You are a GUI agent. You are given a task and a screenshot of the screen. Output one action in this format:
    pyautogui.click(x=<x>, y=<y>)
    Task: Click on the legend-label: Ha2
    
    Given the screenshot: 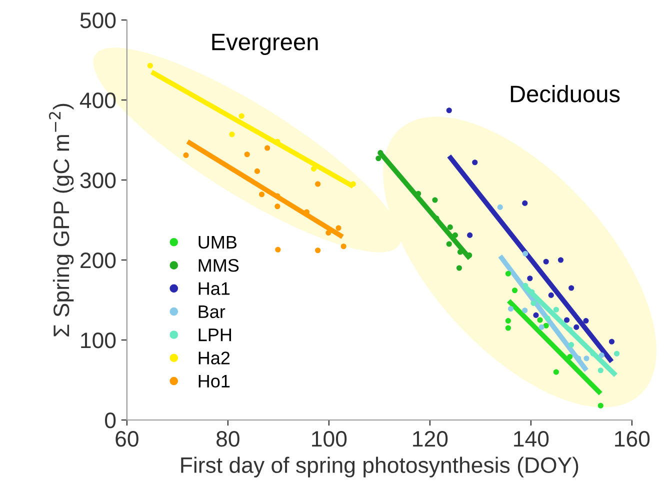 What is the action you would take?
    pyautogui.click(x=214, y=358)
    